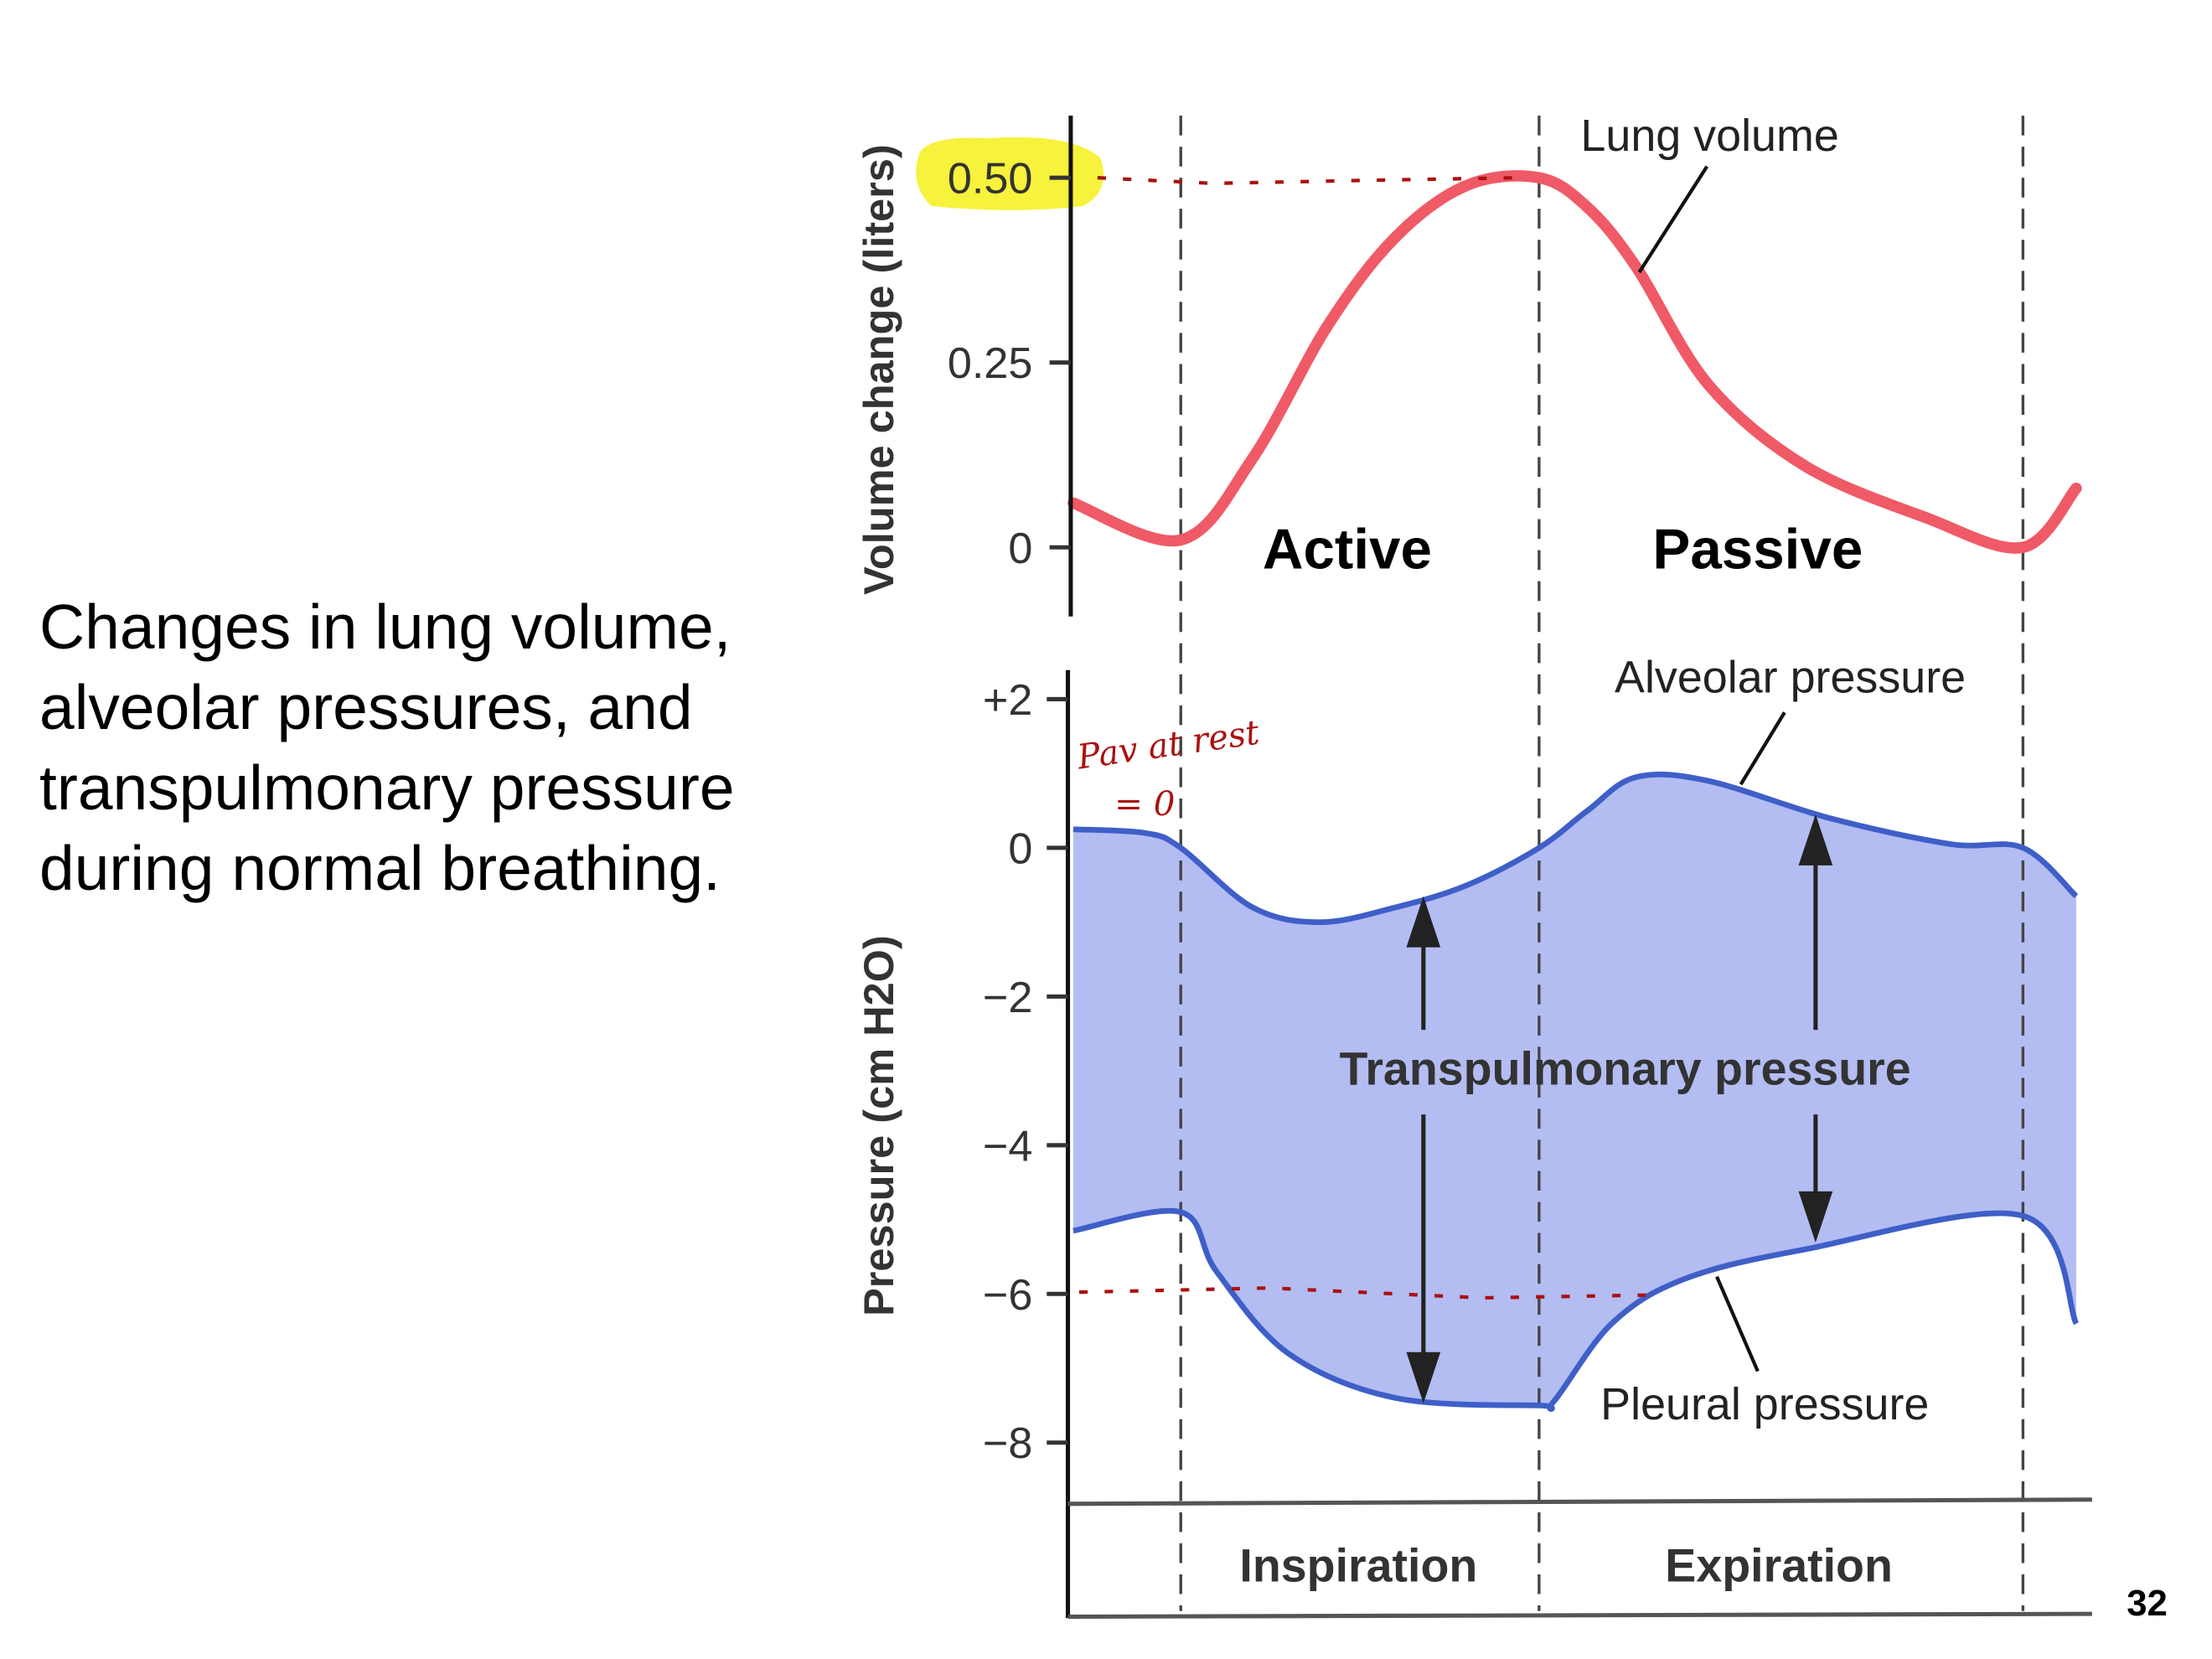 Image resolution: width=2212 pixels, height=1659 pixels. Describe the element at coordinates (1144, 803) in the screenshot. I see `handwritten-note: = 0` at that location.